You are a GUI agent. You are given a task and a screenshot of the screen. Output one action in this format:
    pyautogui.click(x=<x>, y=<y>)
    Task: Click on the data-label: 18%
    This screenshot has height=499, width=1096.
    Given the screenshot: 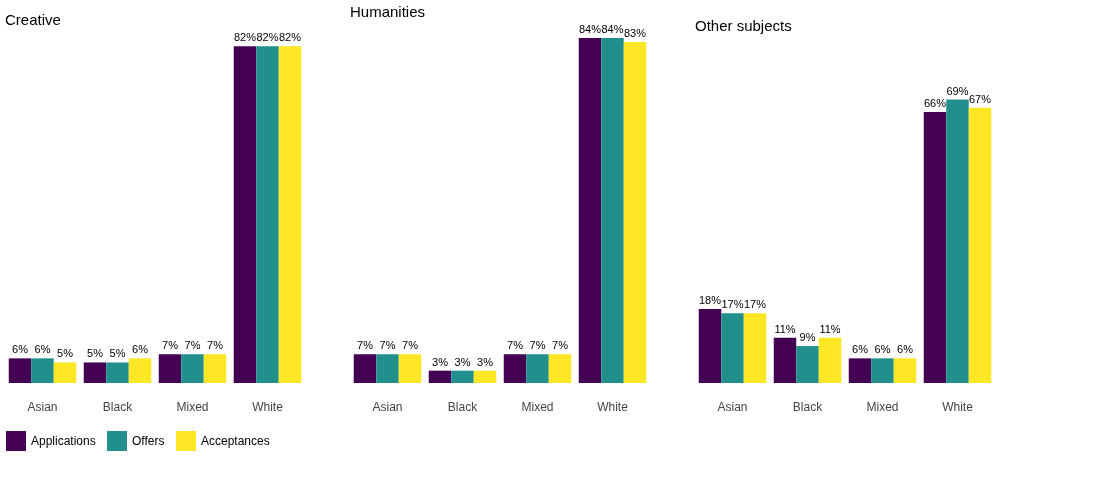 What is the action you would take?
    pyautogui.click(x=710, y=300)
    